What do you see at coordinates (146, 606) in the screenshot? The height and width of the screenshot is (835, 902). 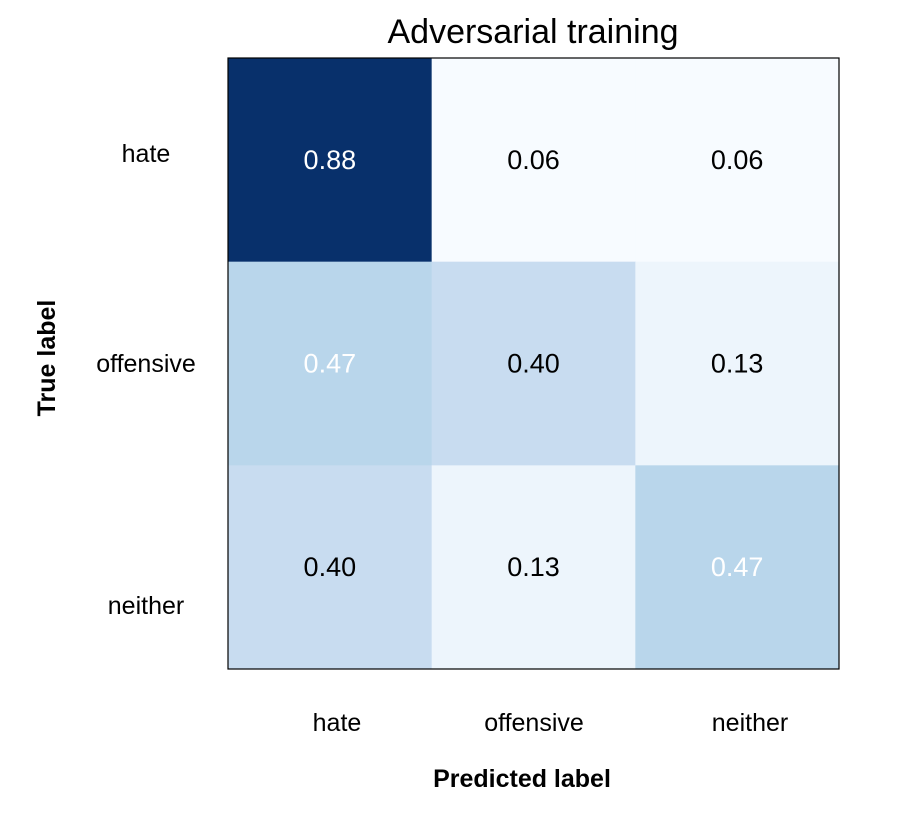 I see `y-tick-label: neither` at bounding box center [146, 606].